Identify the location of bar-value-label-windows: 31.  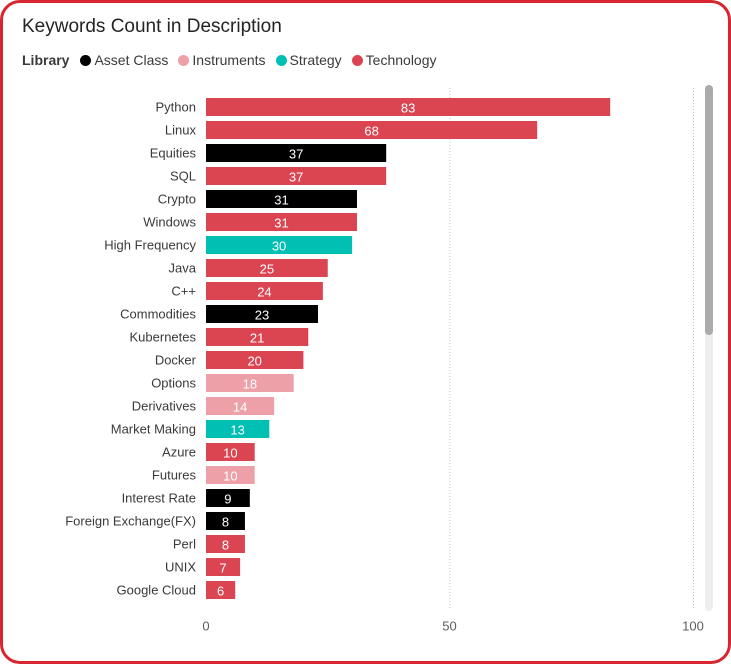
(281, 223).